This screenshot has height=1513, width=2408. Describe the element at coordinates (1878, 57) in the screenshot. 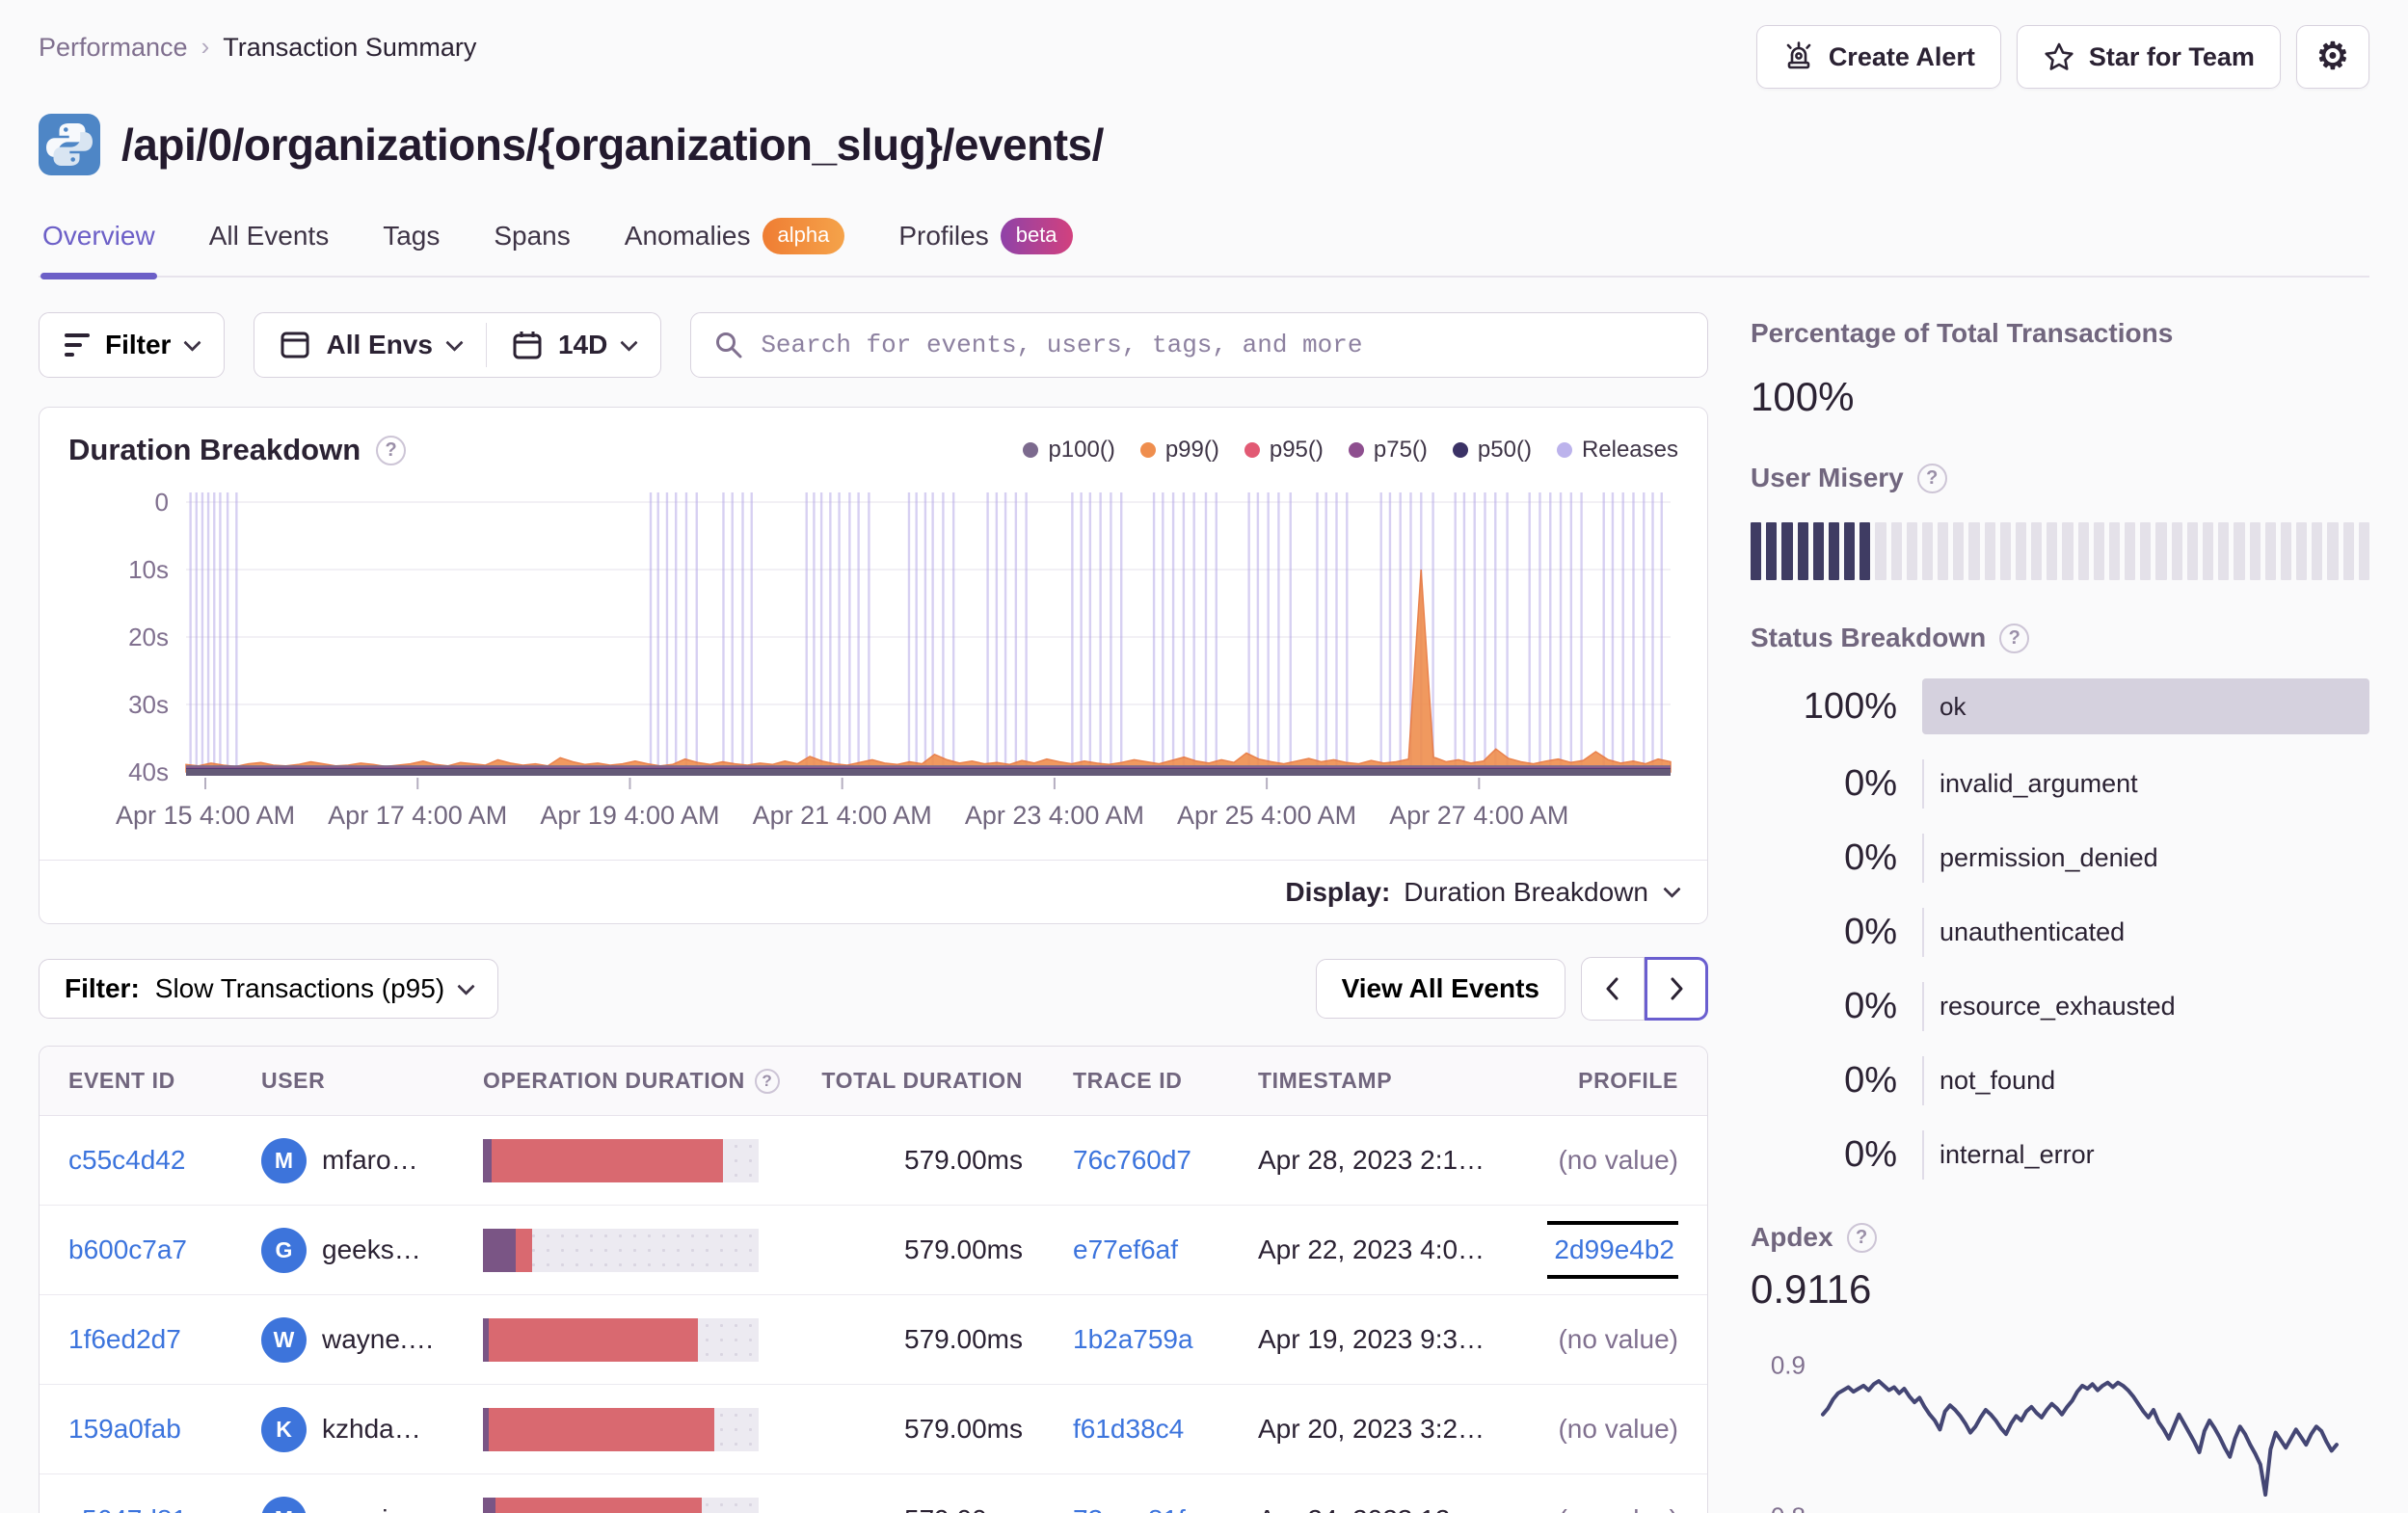

I see `create-alert-button: Create Alert` at that location.